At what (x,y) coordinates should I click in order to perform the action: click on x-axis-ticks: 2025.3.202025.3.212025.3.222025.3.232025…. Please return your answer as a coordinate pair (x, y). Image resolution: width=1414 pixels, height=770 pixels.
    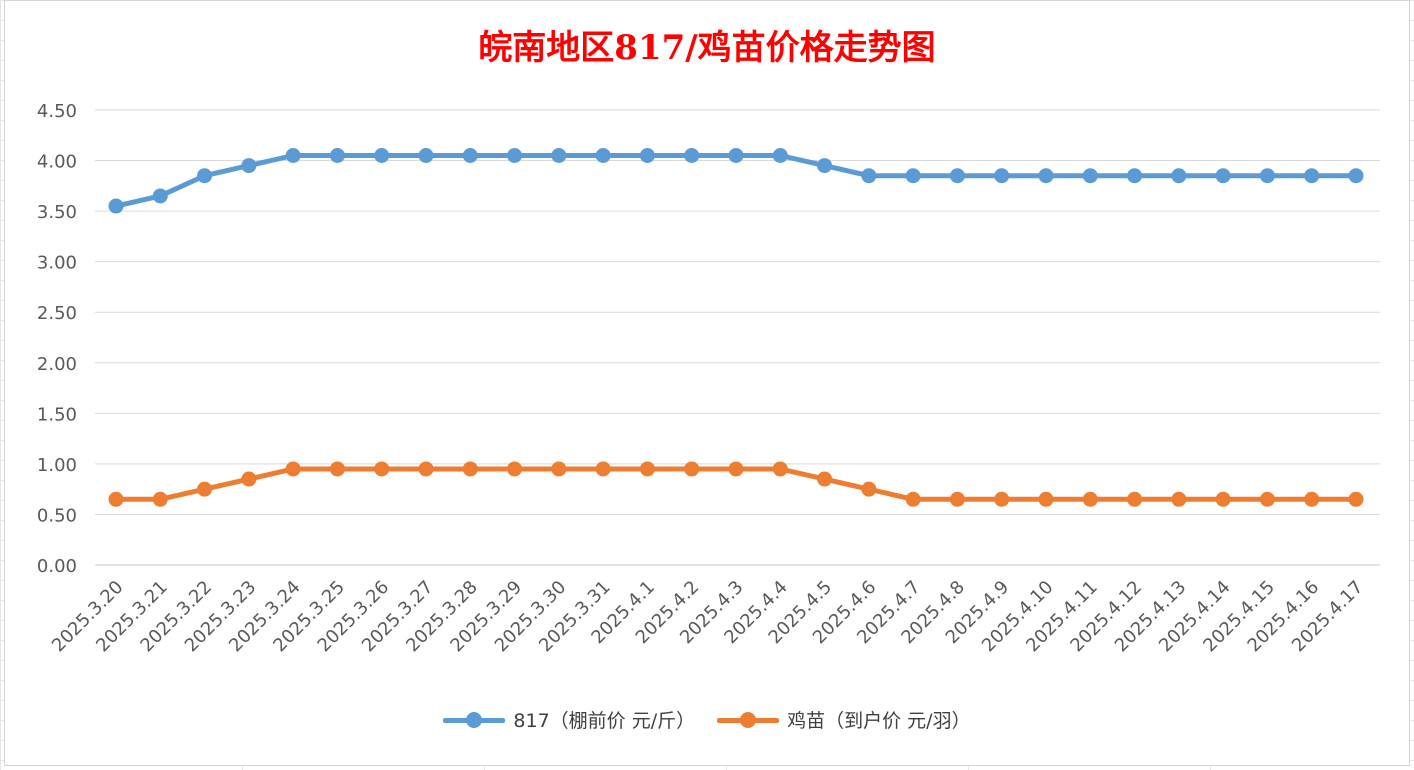
    Looking at the image, I should click on (708, 617).